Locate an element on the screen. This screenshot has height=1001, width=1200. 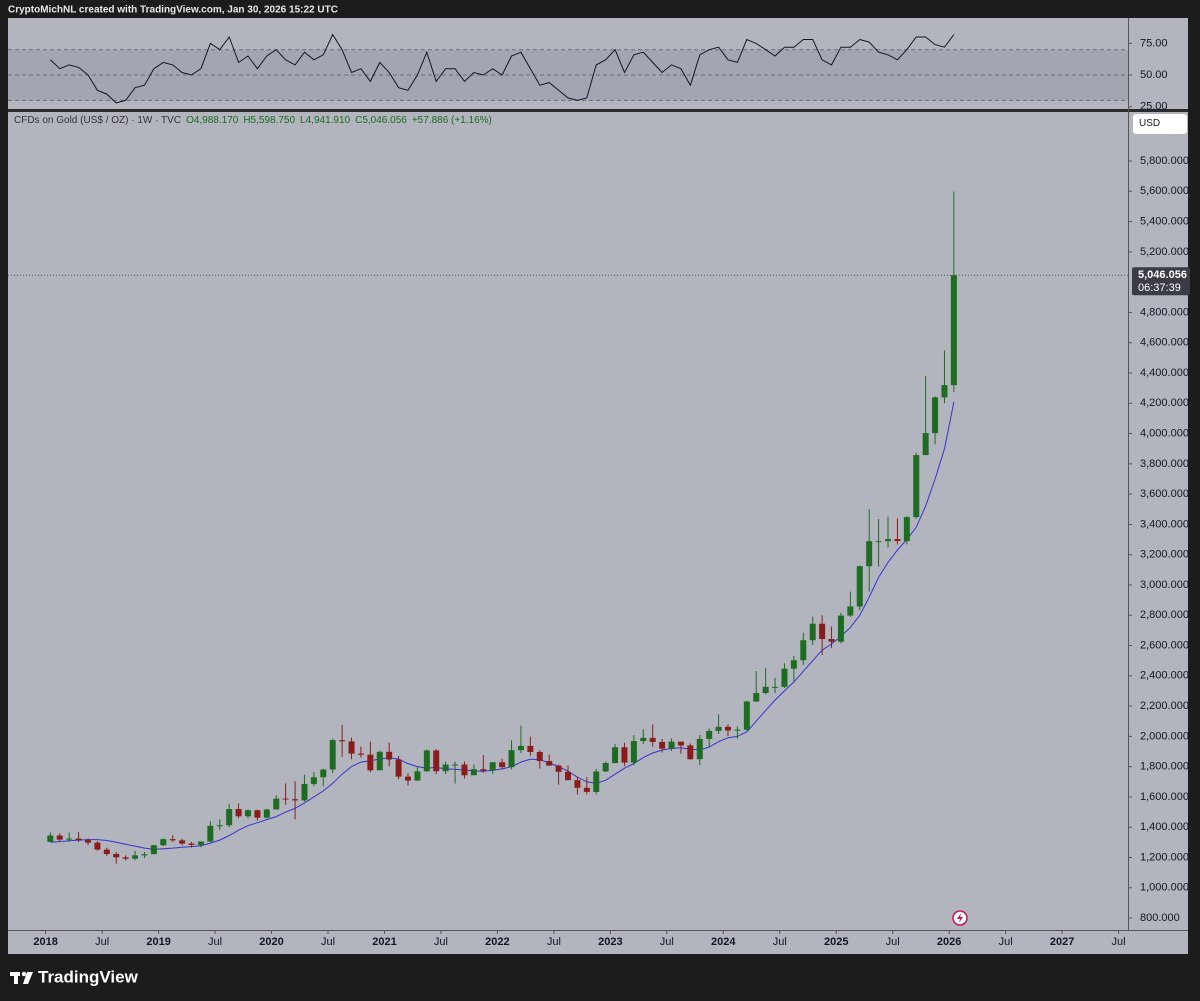
y-tick-label: 800.000 is located at coordinates (1160, 918).